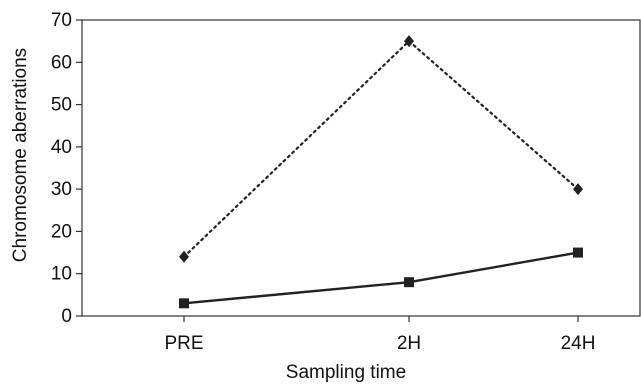  I want to click on y-axis-title: Chromosome aberrations, so click(20, 155).